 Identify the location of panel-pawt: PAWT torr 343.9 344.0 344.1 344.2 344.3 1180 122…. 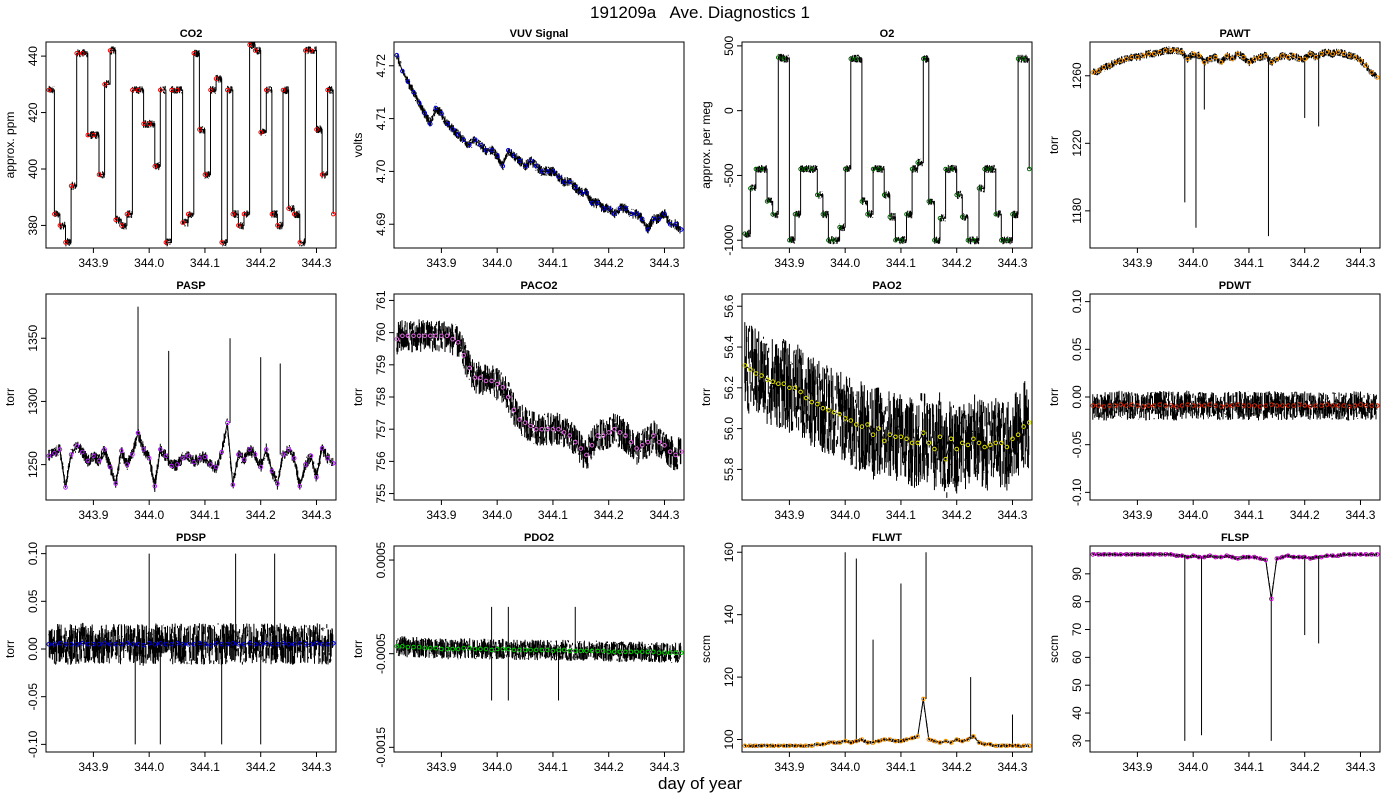
(1214, 149).